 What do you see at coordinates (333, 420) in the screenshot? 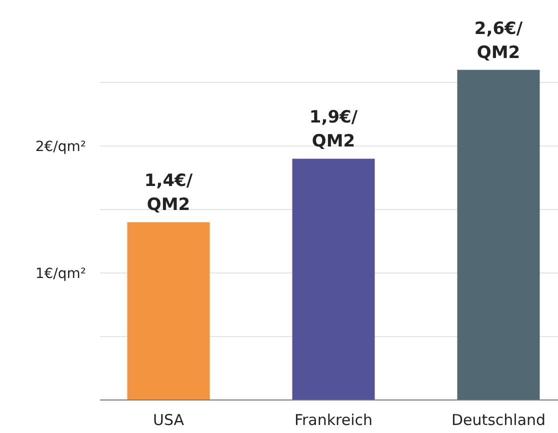
I see `x-tick-label: Frankreich` at bounding box center [333, 420].